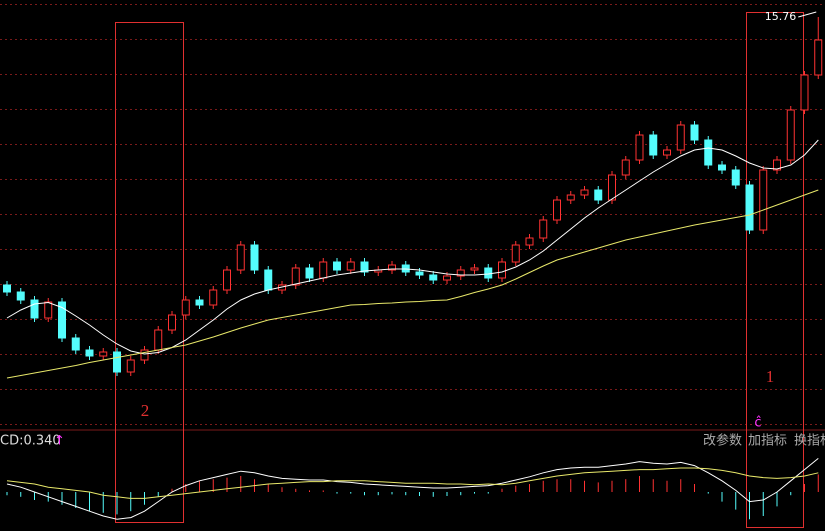  I want to click on high-price-label: 15.76, so click(781, 16).